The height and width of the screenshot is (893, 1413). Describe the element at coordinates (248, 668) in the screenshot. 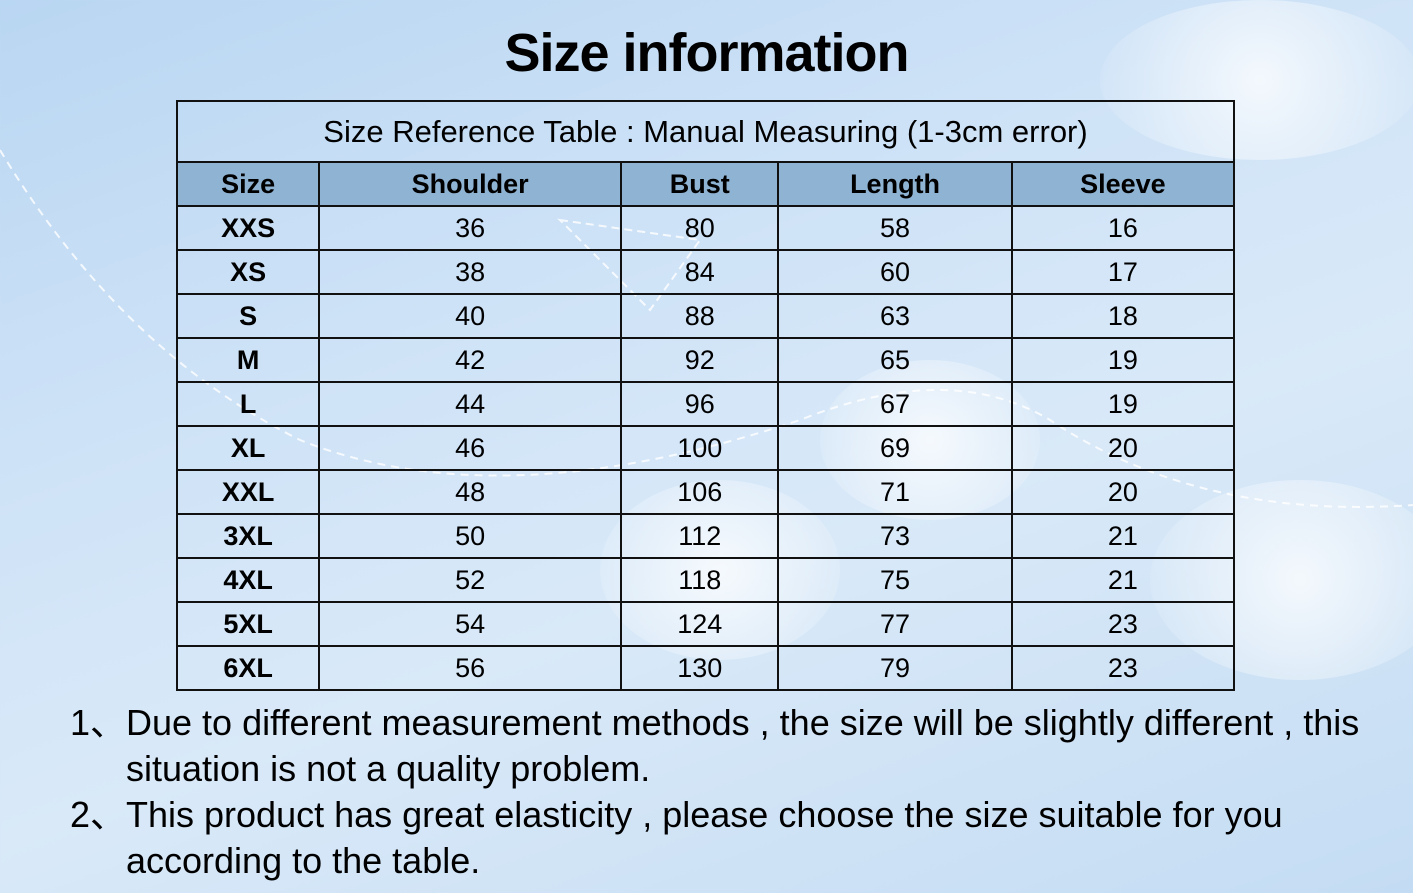

I see `table-cell: 6XL` at that location.